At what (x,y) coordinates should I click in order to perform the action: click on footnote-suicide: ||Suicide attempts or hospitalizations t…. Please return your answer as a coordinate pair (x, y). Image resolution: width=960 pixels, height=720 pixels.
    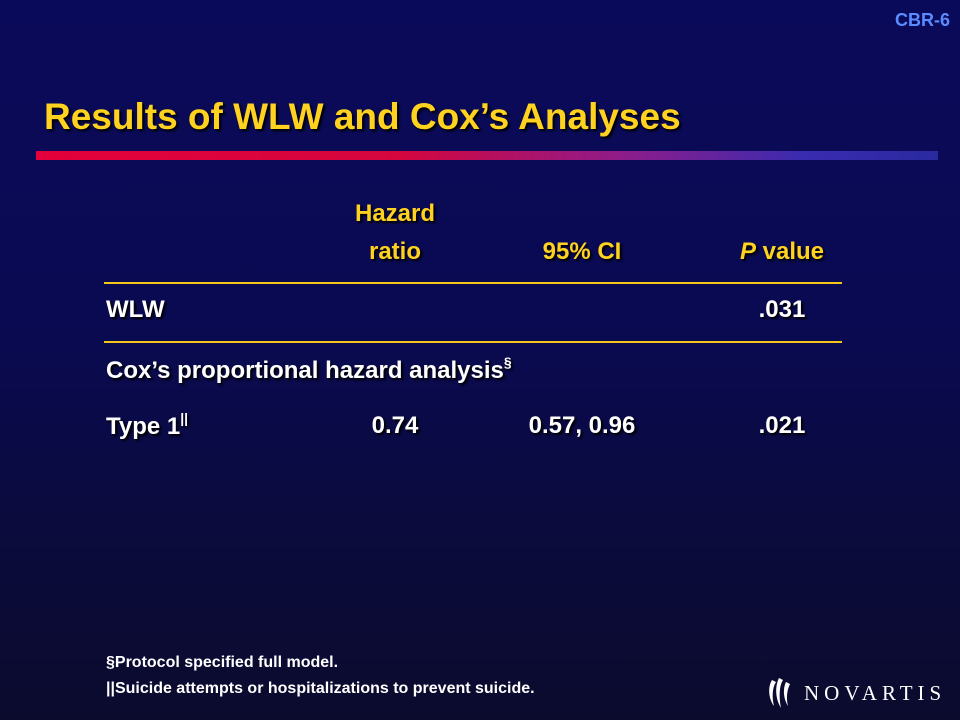
    Looking at the image, I should click on (320, 688).